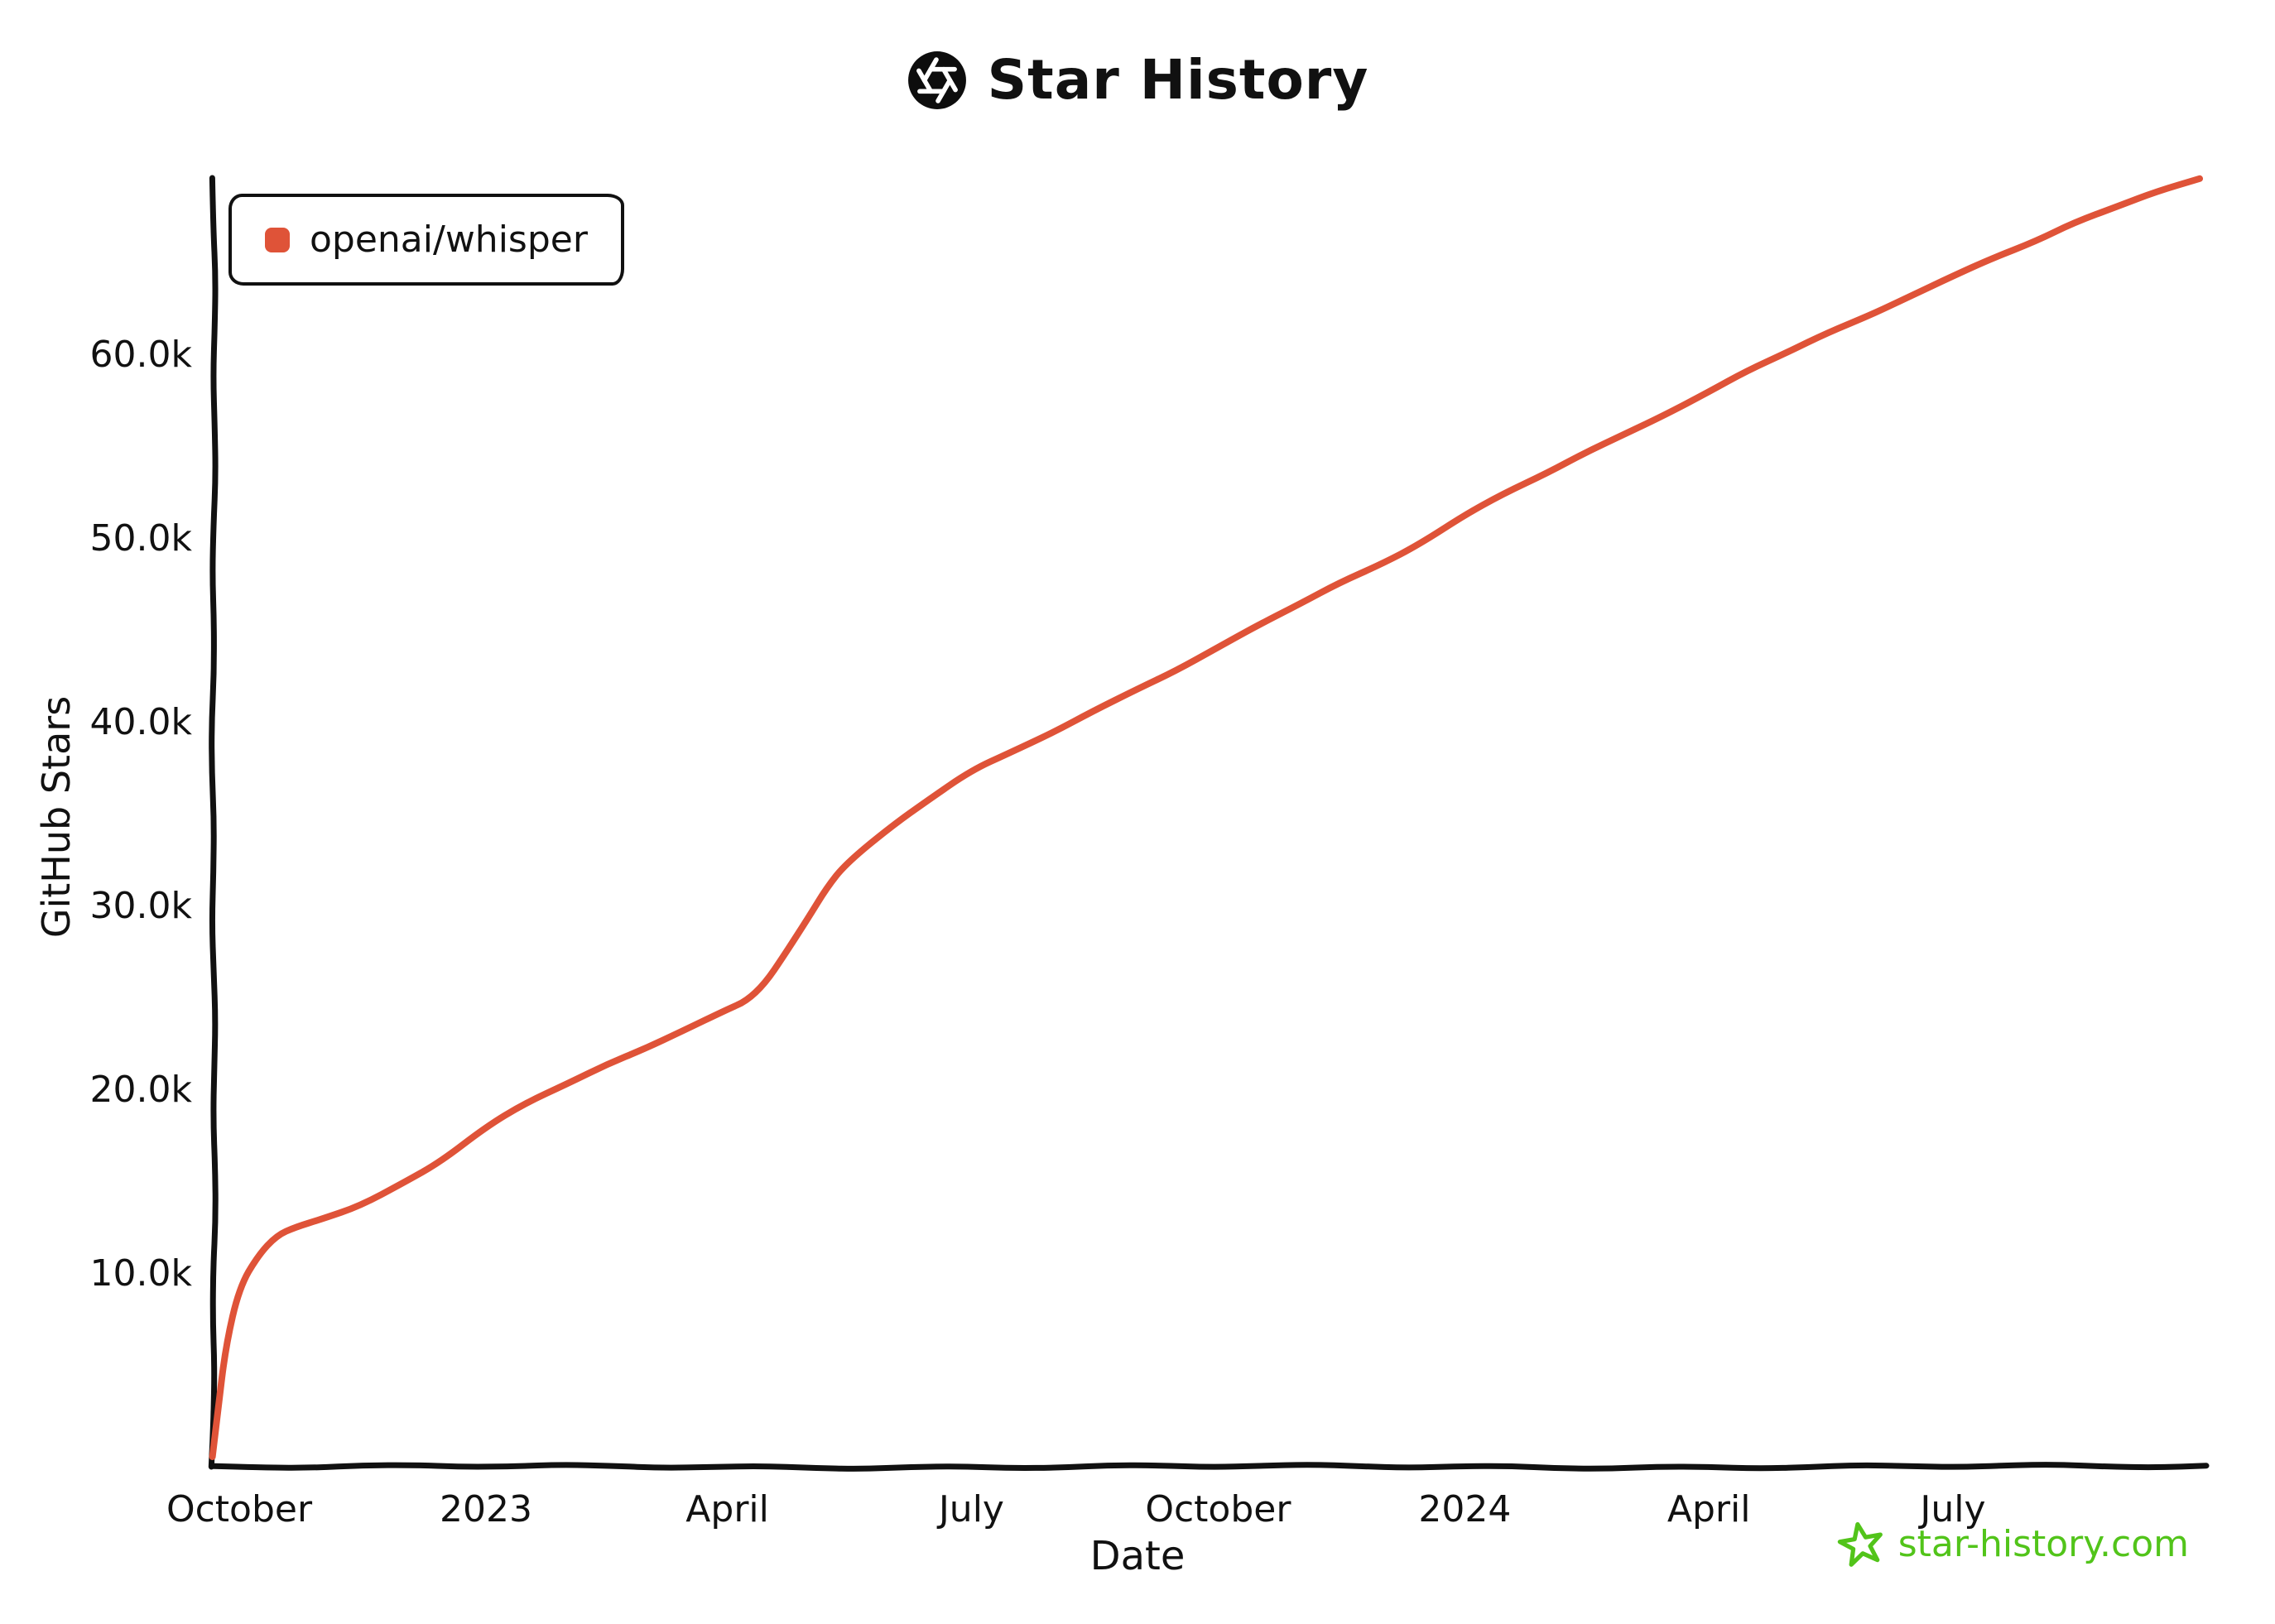  I want to click on y-axis-line, so click(214, 822).